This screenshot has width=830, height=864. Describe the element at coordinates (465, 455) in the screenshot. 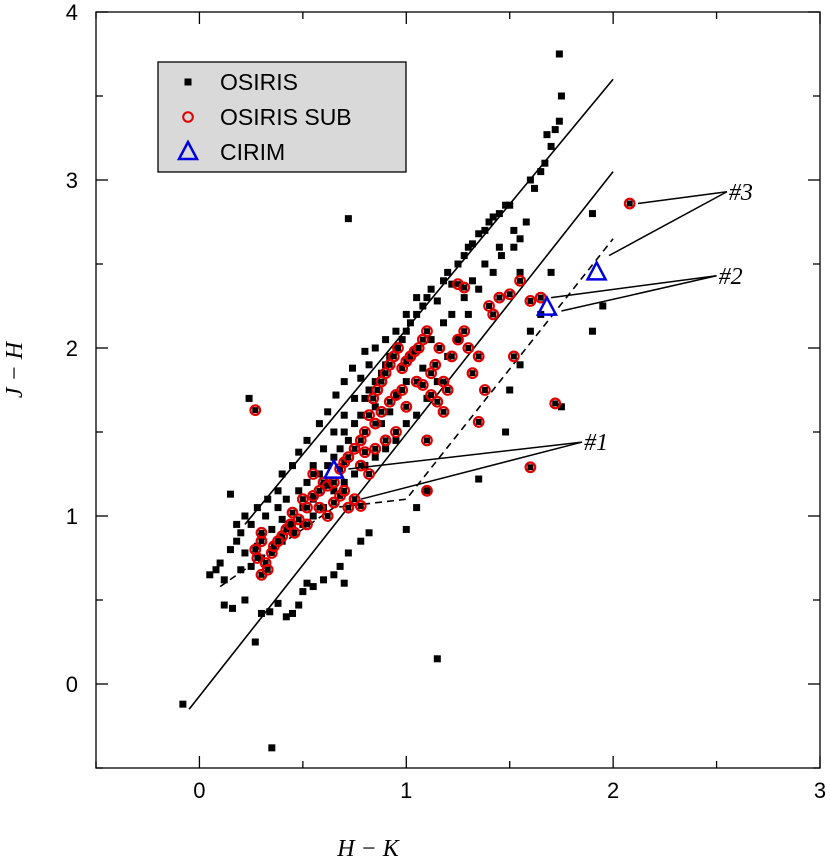

I see `annotation-leader-line` at that location.